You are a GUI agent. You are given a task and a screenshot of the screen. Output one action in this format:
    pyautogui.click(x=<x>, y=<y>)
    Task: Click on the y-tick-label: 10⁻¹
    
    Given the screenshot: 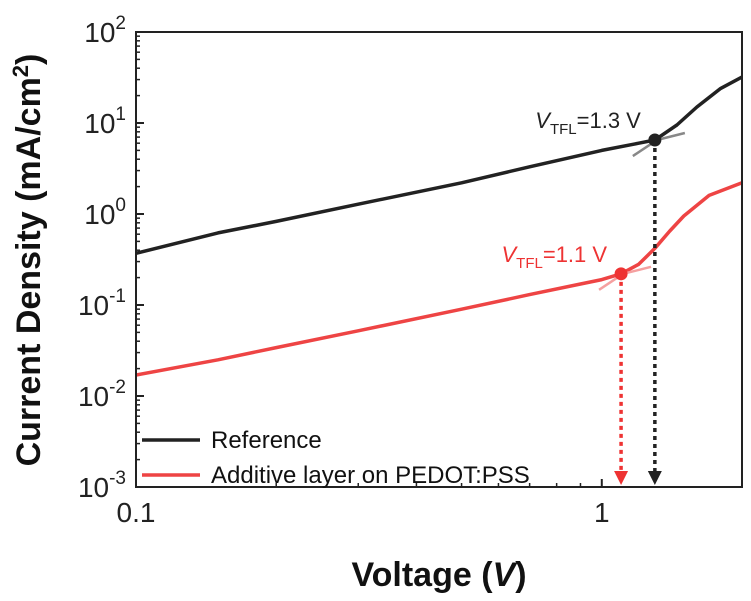 What is the action you would take?
    pyautogui.click(x=102, y=303)
    